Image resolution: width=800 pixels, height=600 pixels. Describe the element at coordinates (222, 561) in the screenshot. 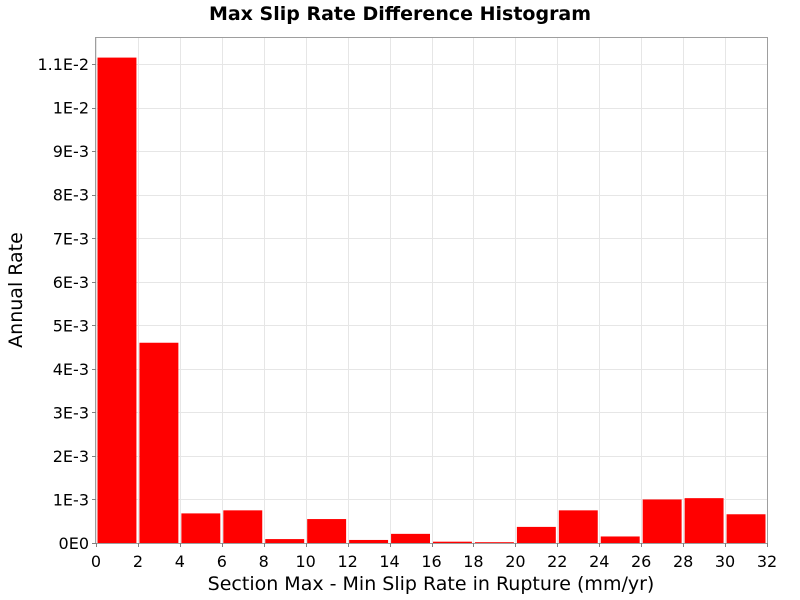

I see `x-tick-label: 6` at that location.